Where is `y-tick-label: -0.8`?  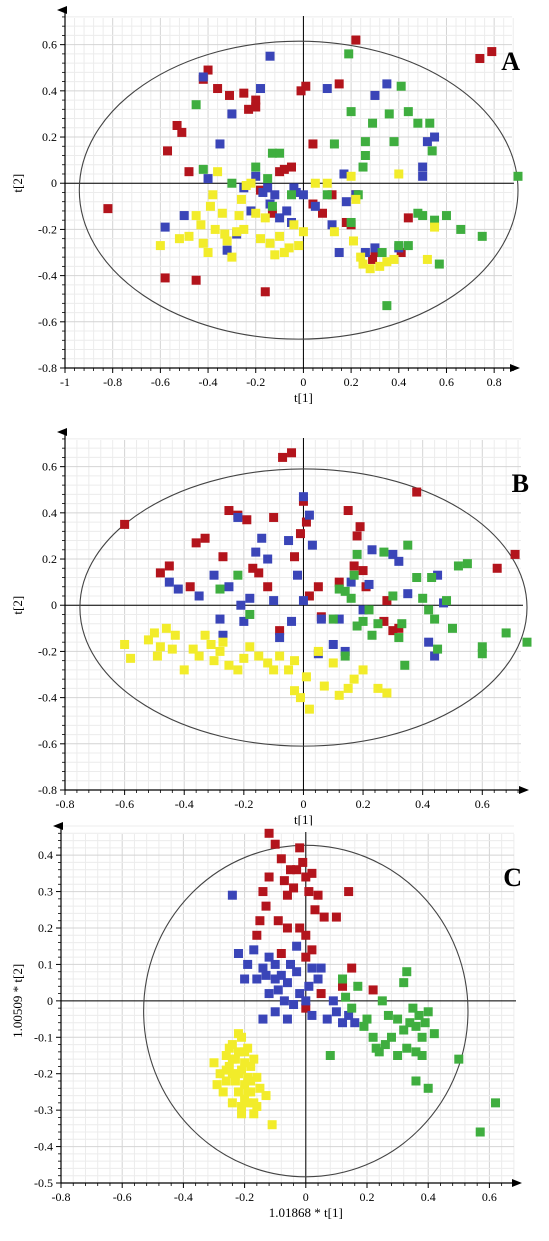
y-tick-label: -0.8 is located at coordinates (47, 368).